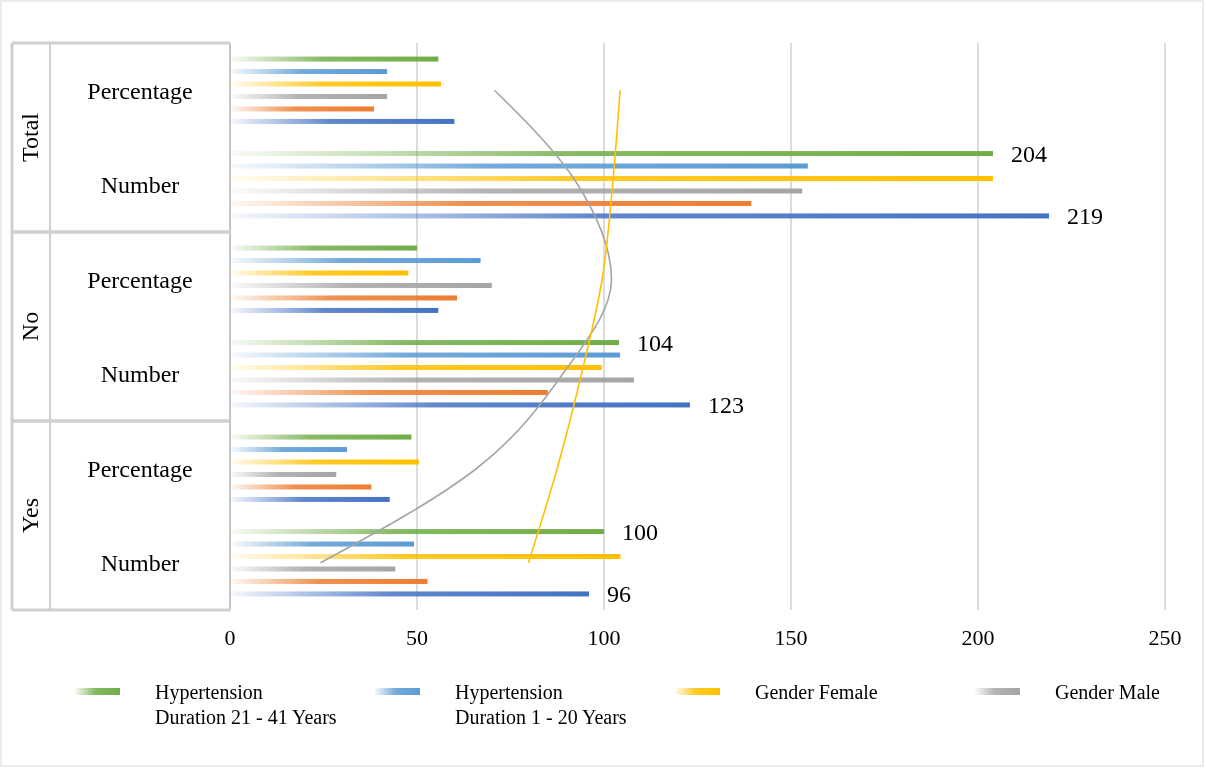 The height and width of the screenshot is (769, 1206). I want to click on x-tick-label: 150, so click(791, 637).